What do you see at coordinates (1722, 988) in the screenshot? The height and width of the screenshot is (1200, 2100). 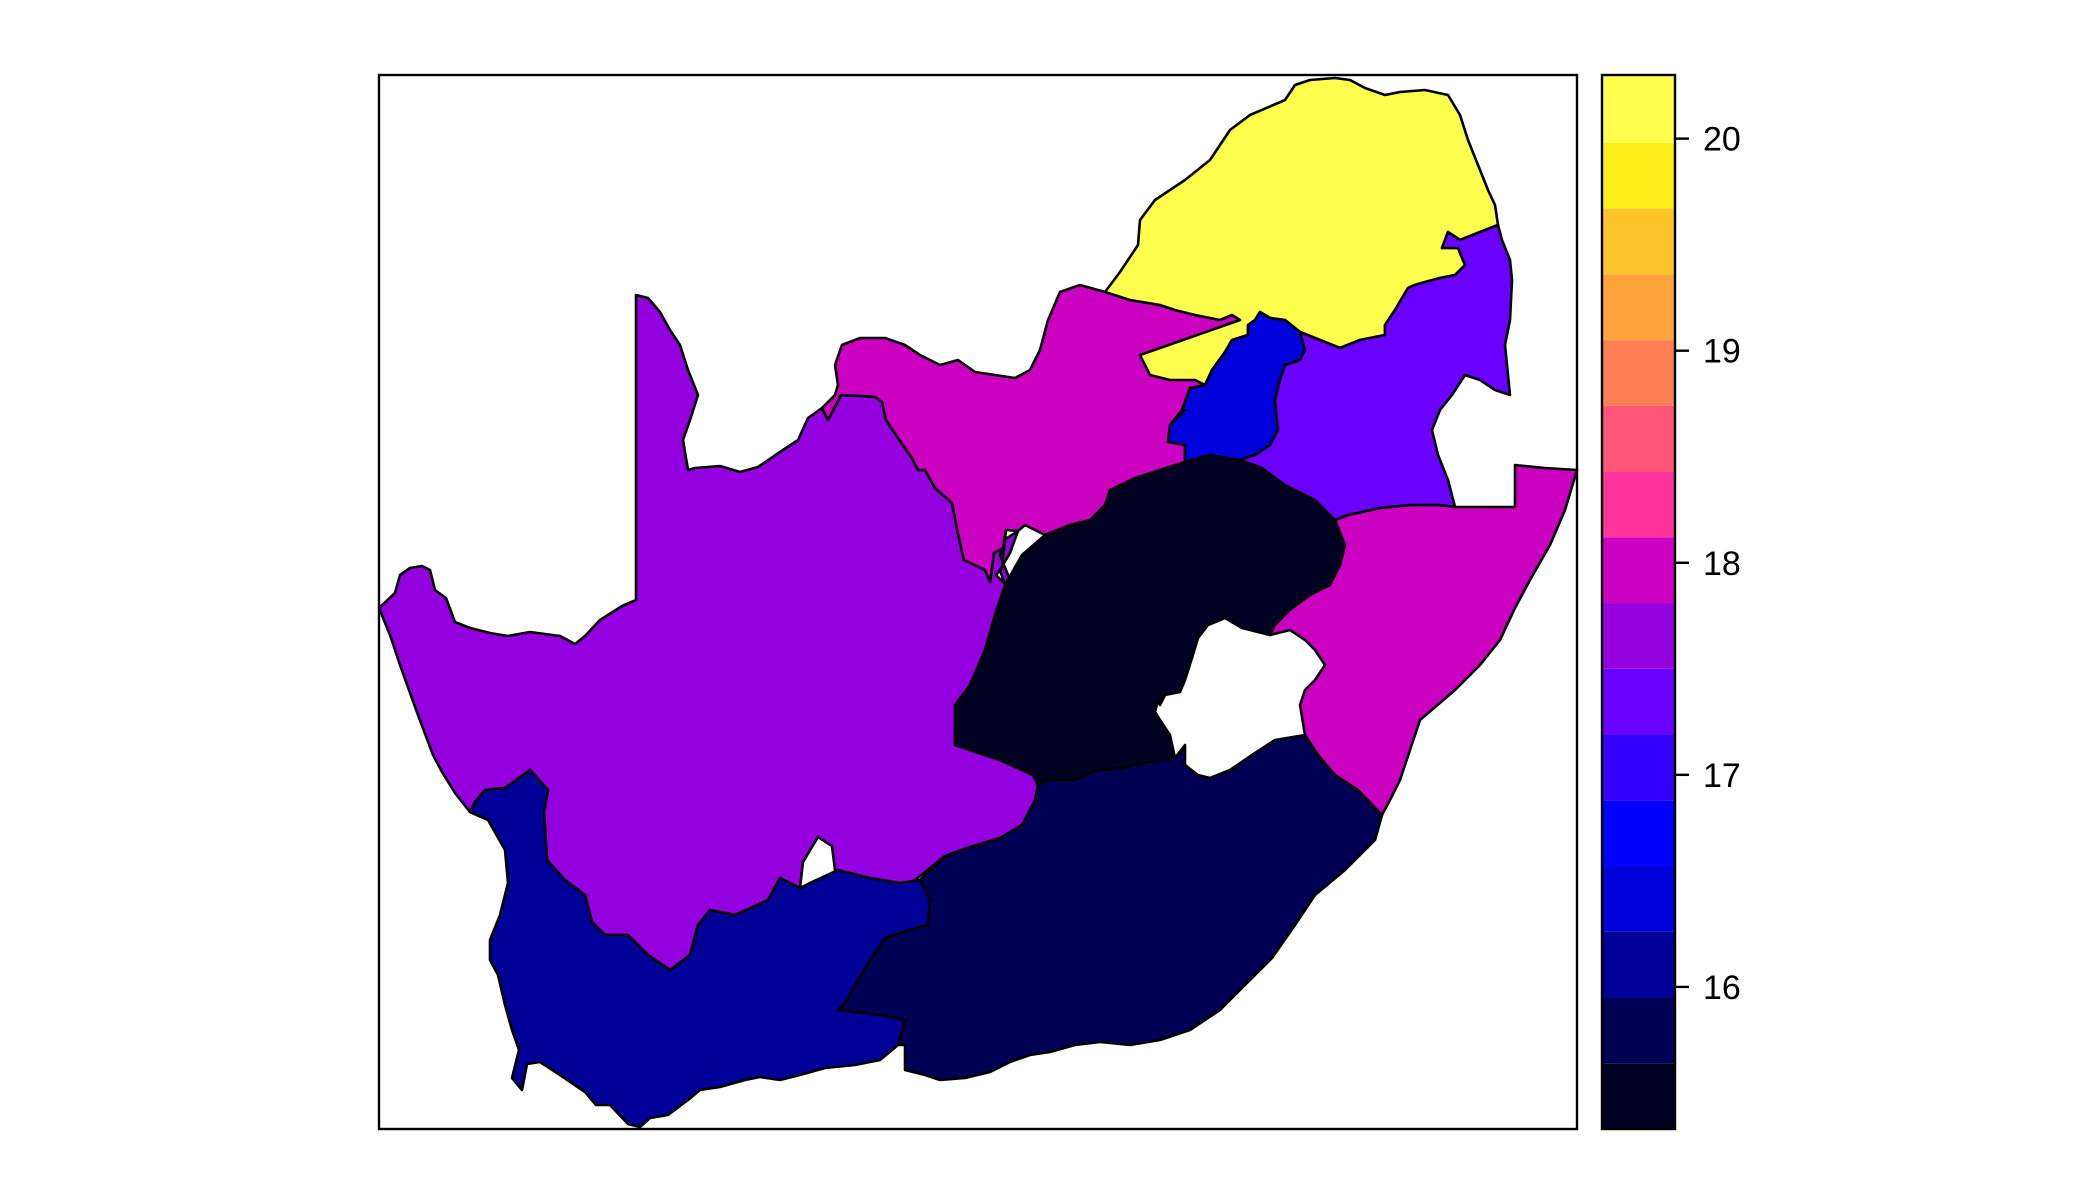 I see `legend-tick-label: 16` at bounding box center [1722, 988].